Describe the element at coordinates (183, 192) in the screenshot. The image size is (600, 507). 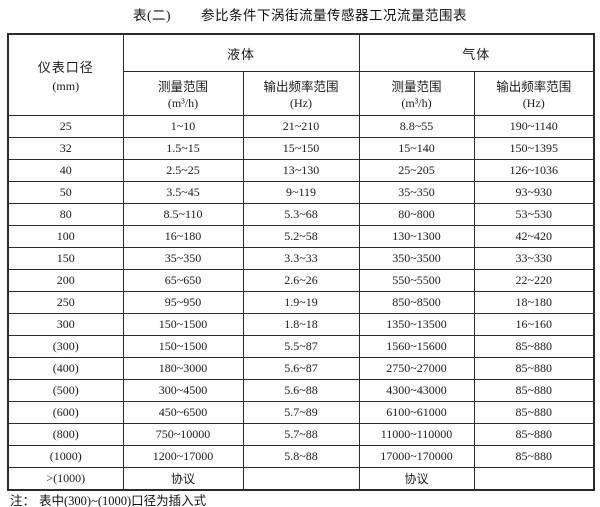
I see `cell-liquid-range: 3.5~45` at that location.